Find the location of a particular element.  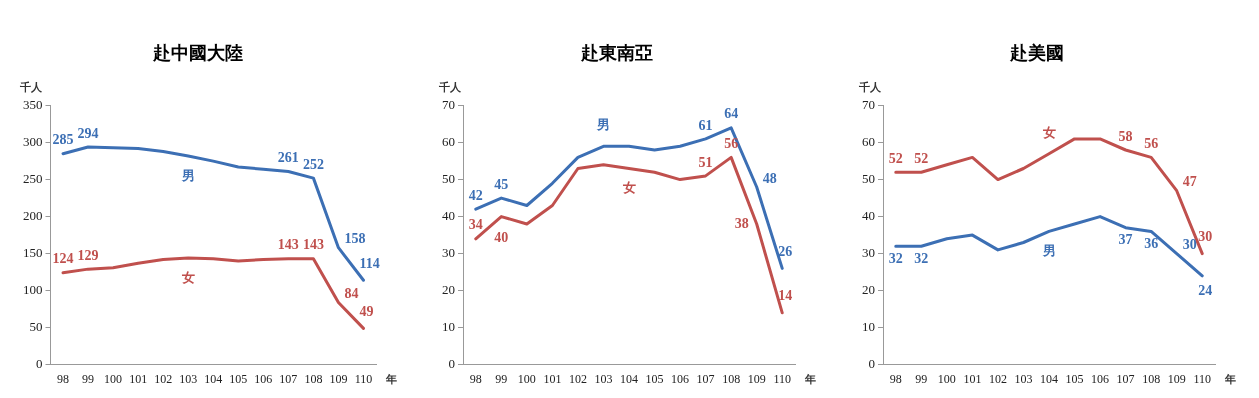

data-label: 24 is located at coordinates (1205, 291).